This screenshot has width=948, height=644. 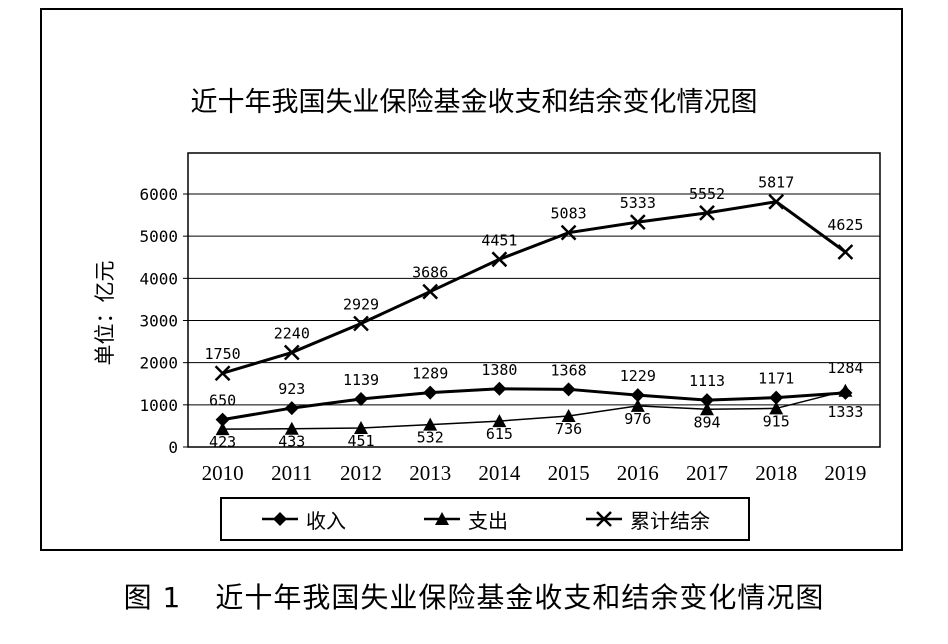 What do you see at coordinates (707, 381) in the screenshot?
I see `data-label: 1113` at bounding box center [707, 381].